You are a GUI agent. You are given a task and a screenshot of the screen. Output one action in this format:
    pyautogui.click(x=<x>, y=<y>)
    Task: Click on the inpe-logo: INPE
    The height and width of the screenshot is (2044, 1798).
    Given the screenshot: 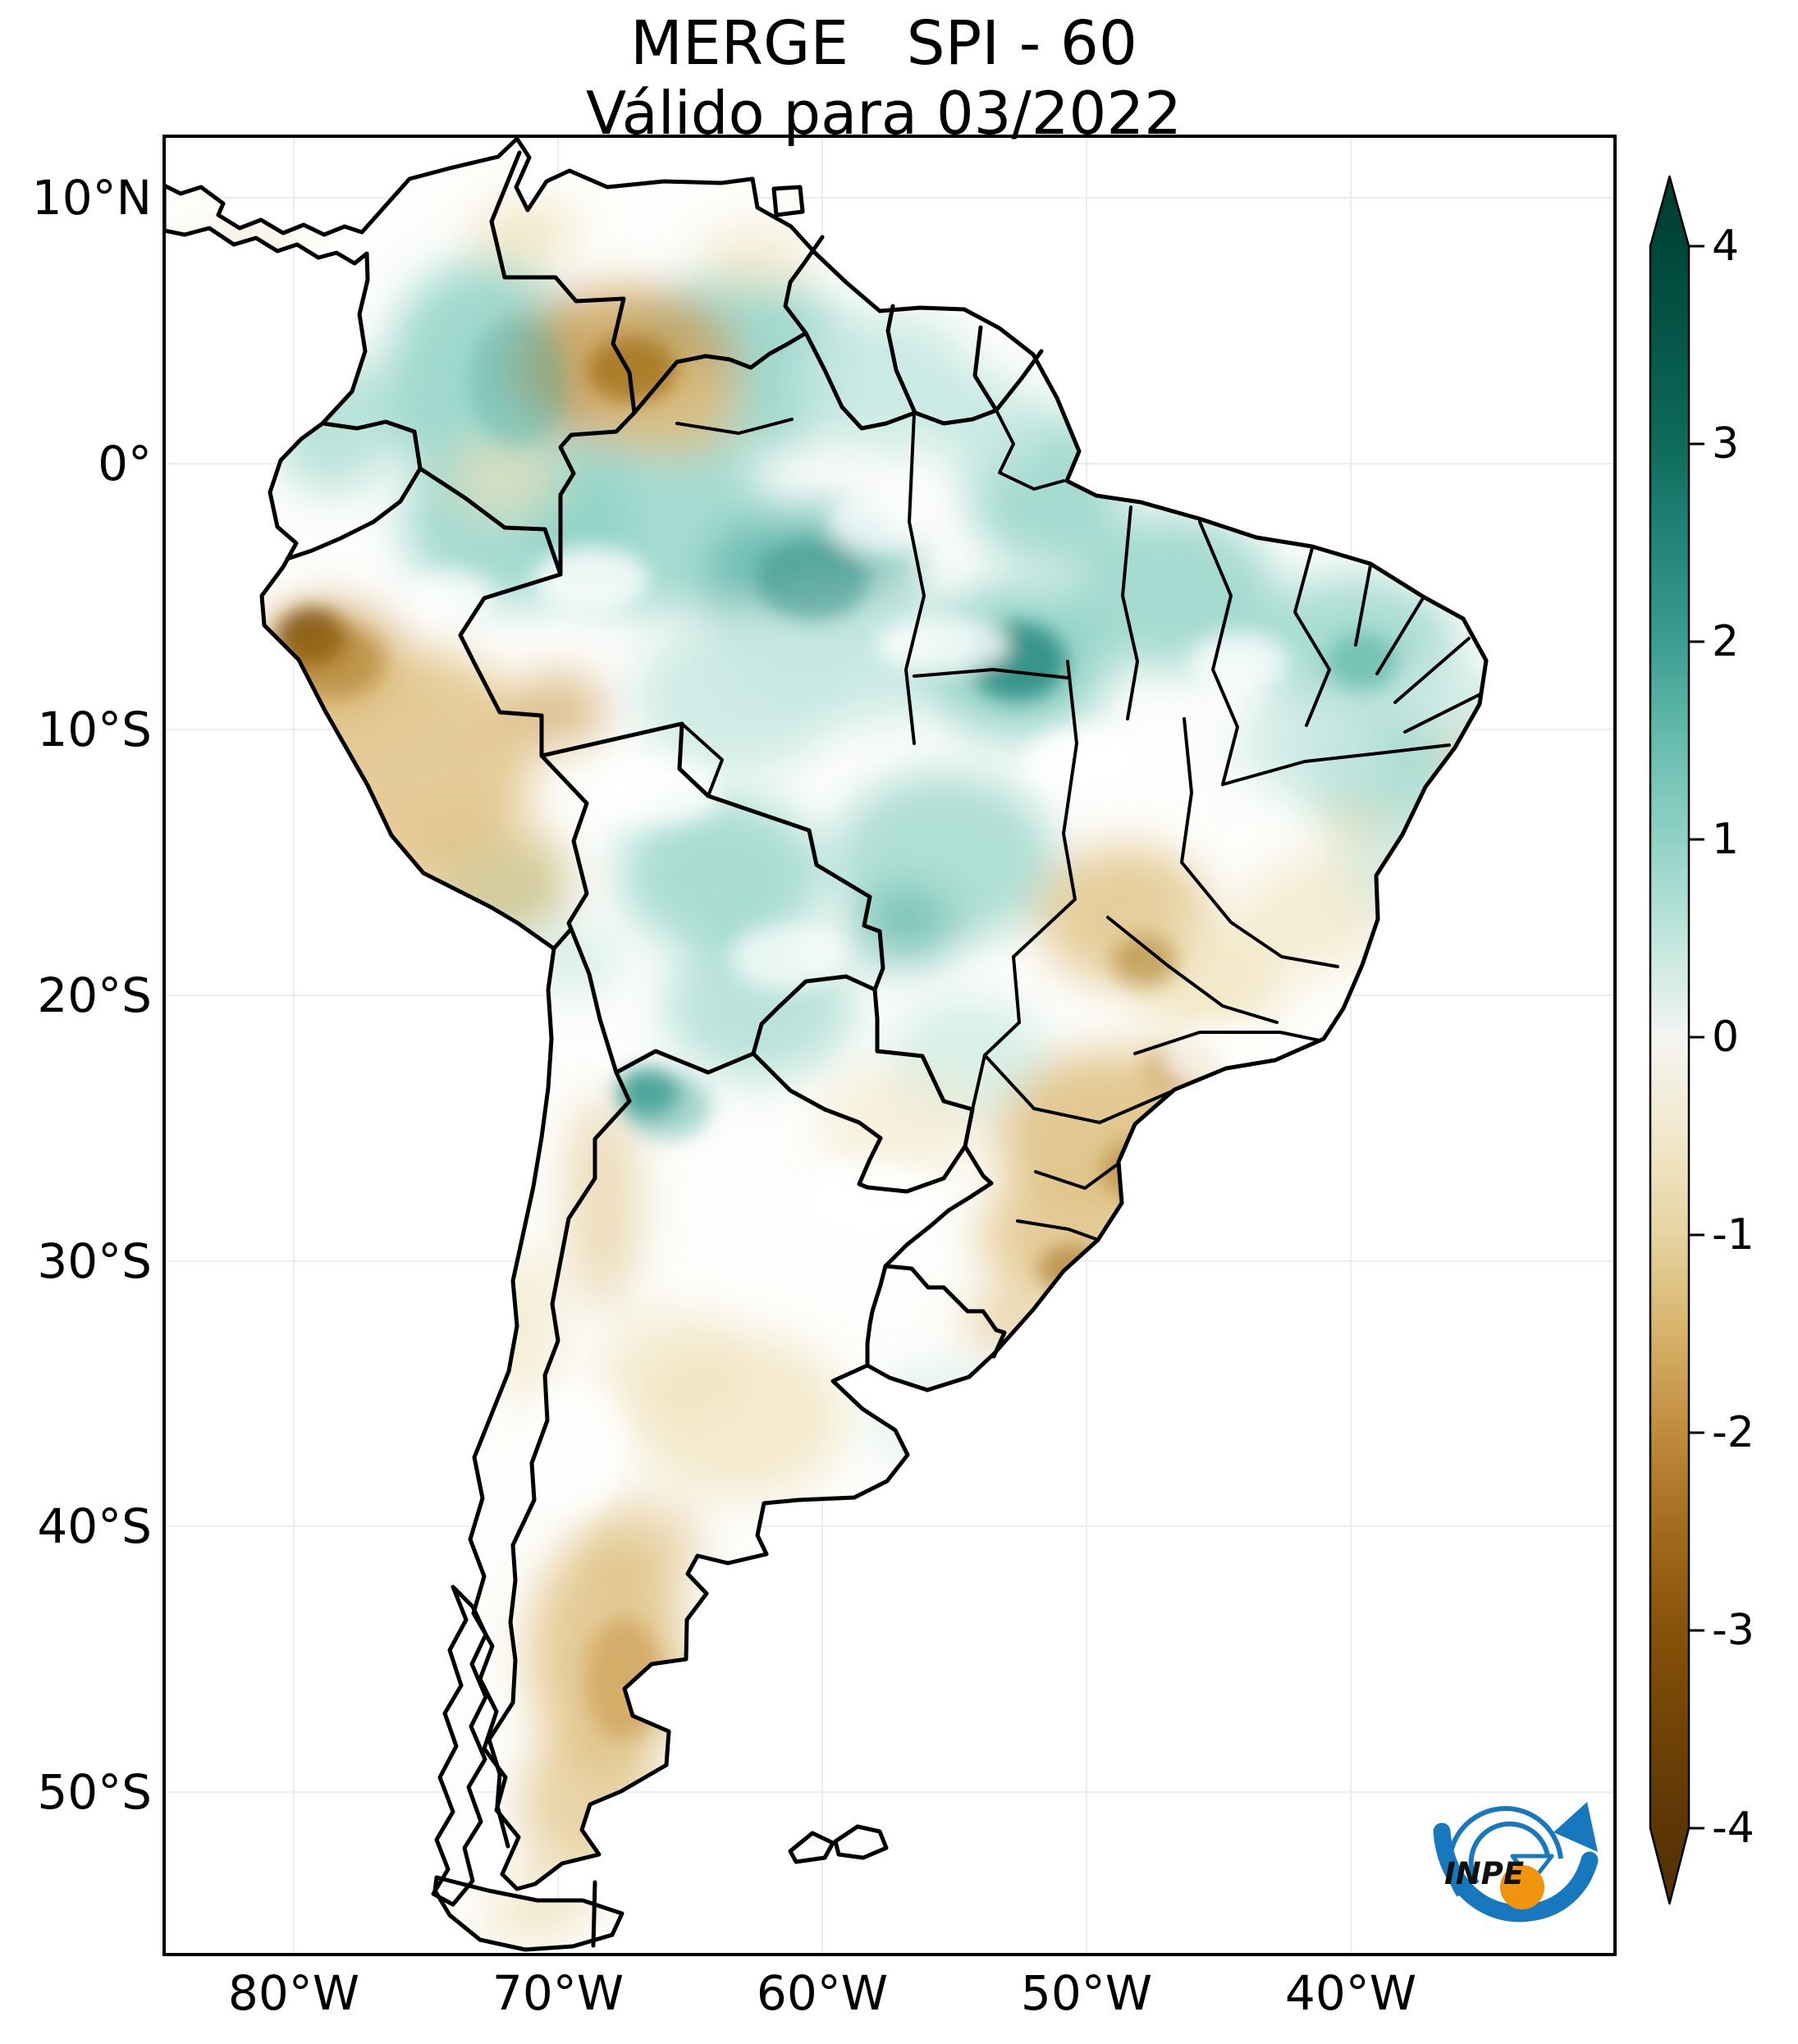 What is the action you would take?
    pyautogui.click(x=1516, y=1862)
    